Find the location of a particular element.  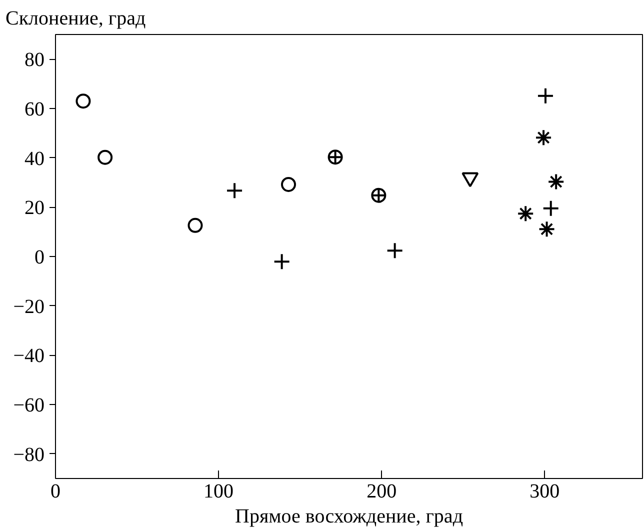

y-tick-label: 40 is located at coordinates (34, 159).